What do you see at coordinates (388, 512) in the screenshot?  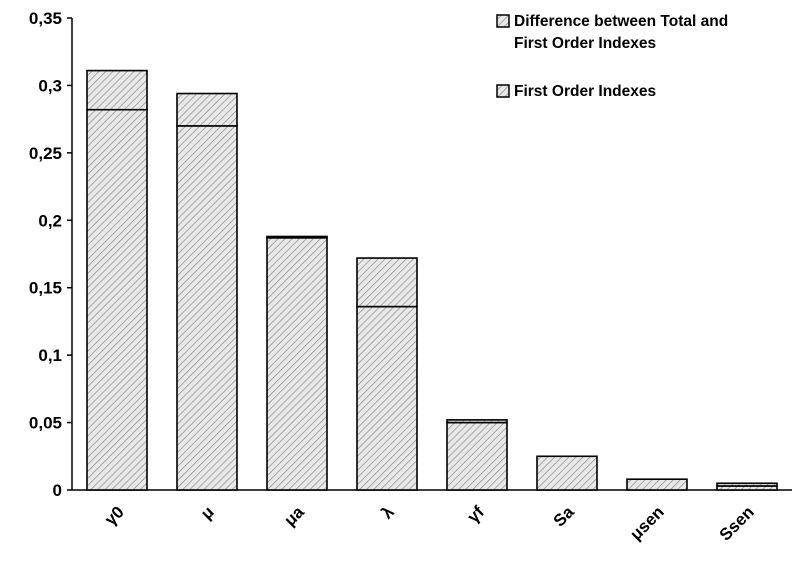 I see `x-category-label: λ` at bounding box center [388, 512].